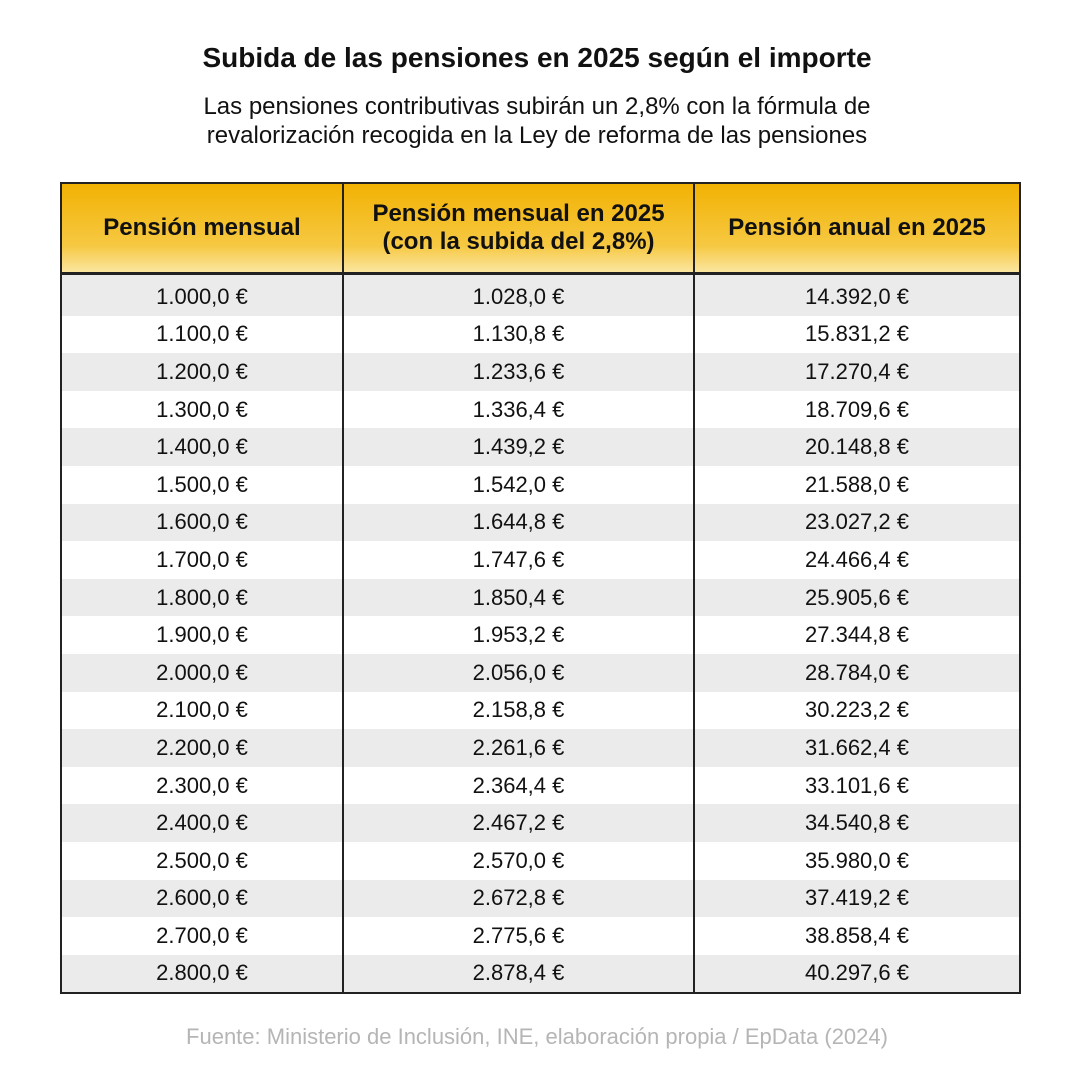  What do you see at coordinates (518, 522) in the screenshot?
I see `table-cell: 1.644,8 €` at bounding box center [518, 522].